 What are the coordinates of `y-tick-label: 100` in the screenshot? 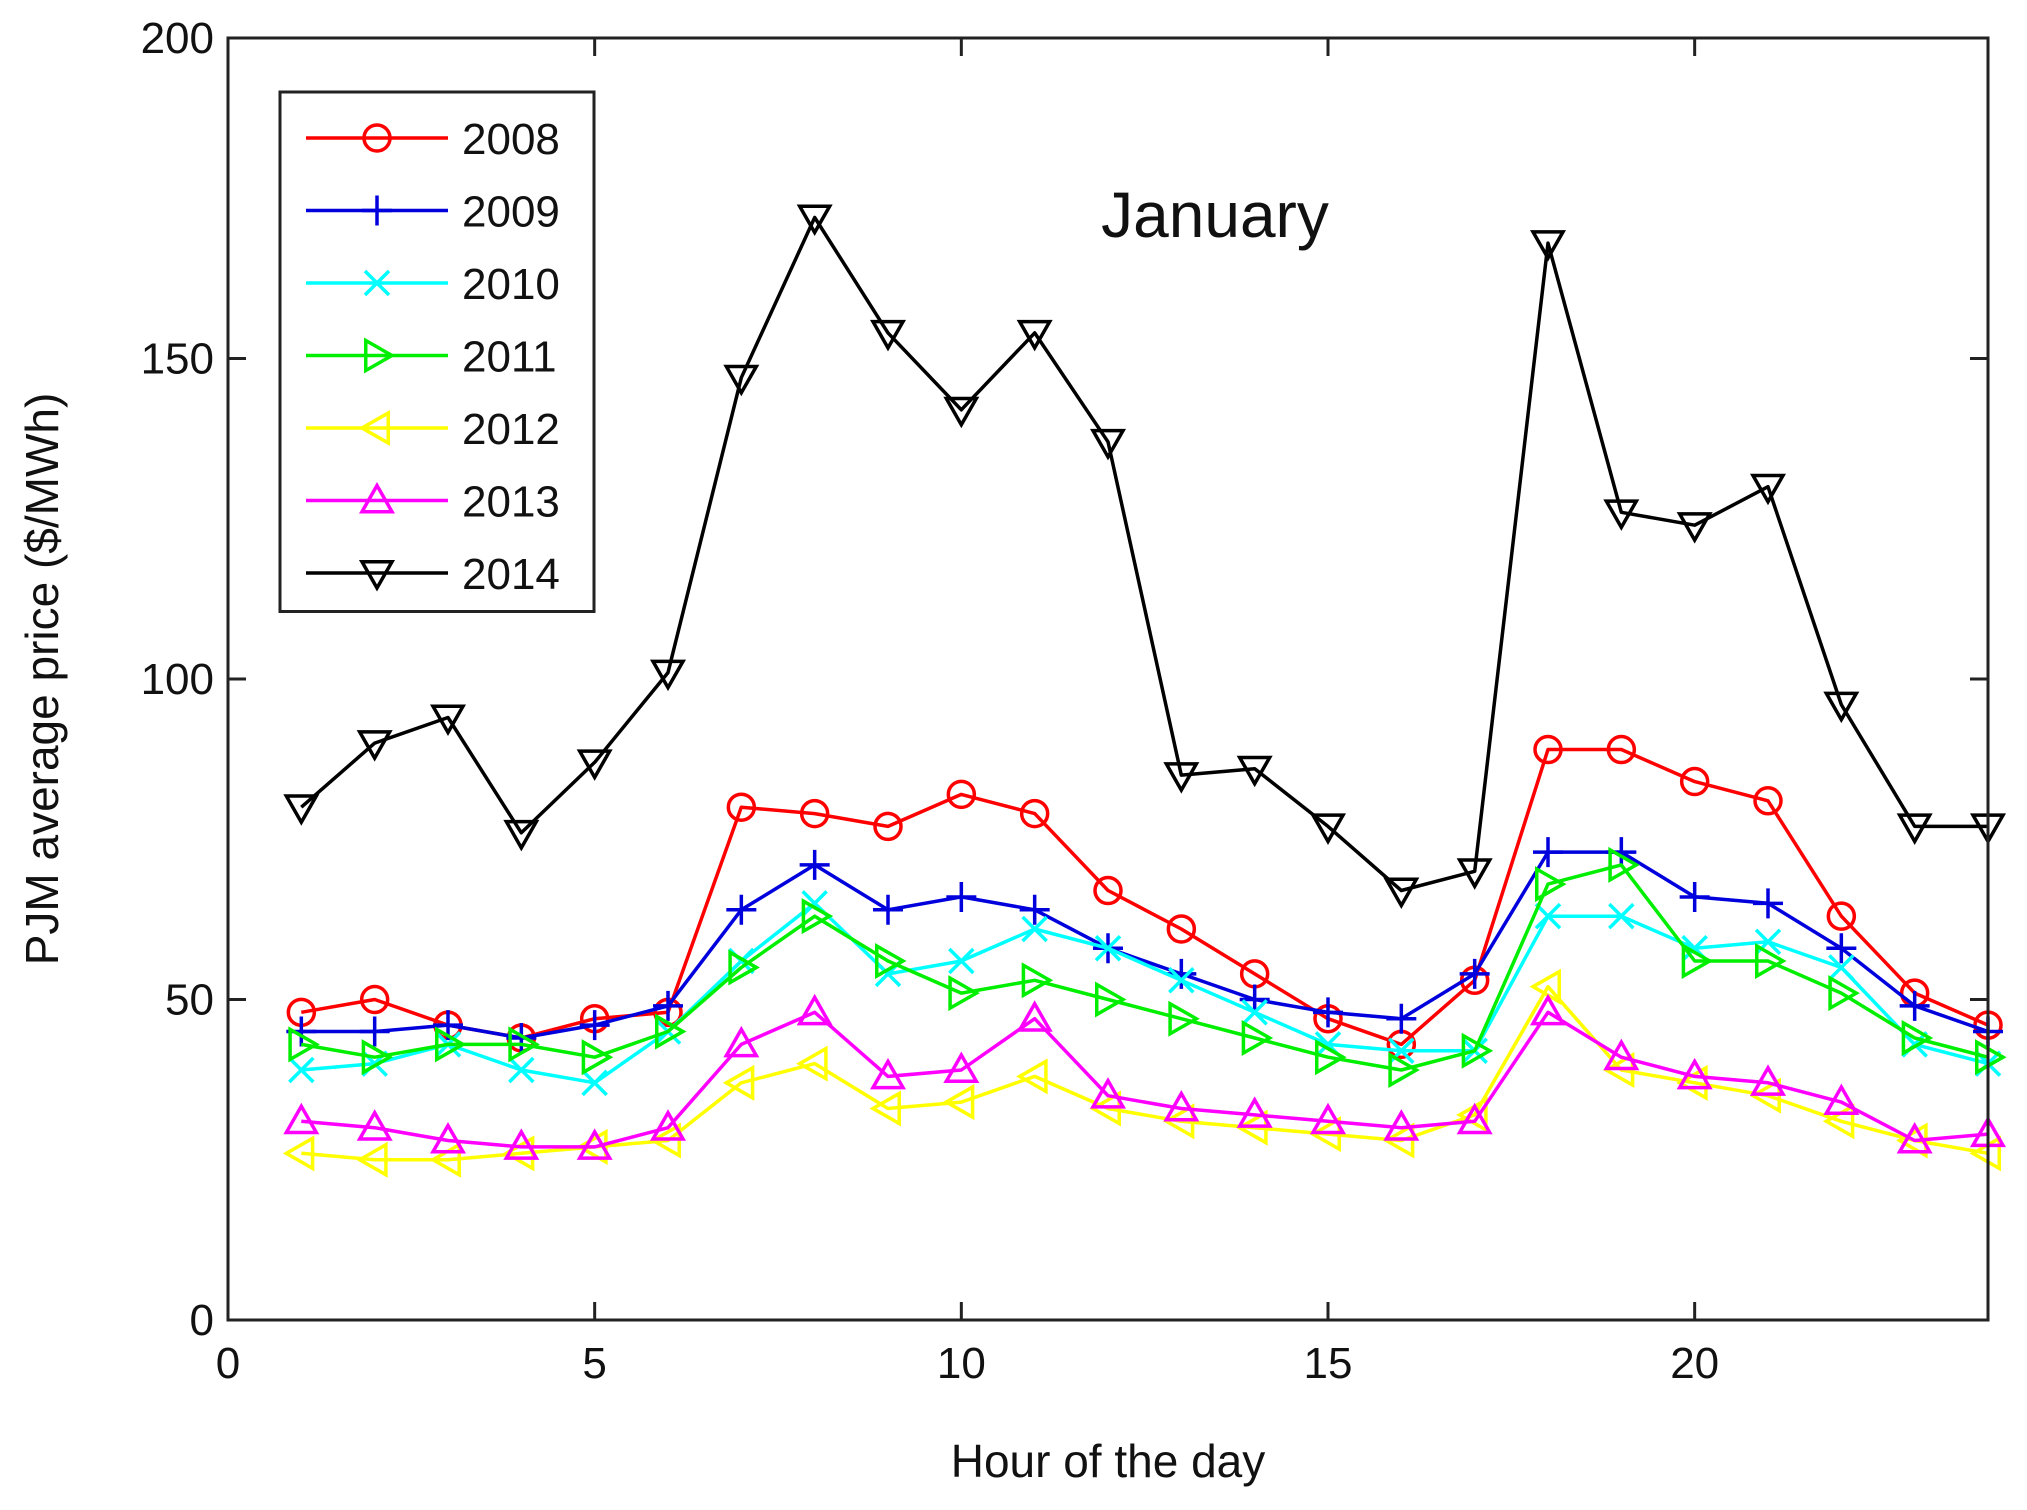 It's located at (177, 679).